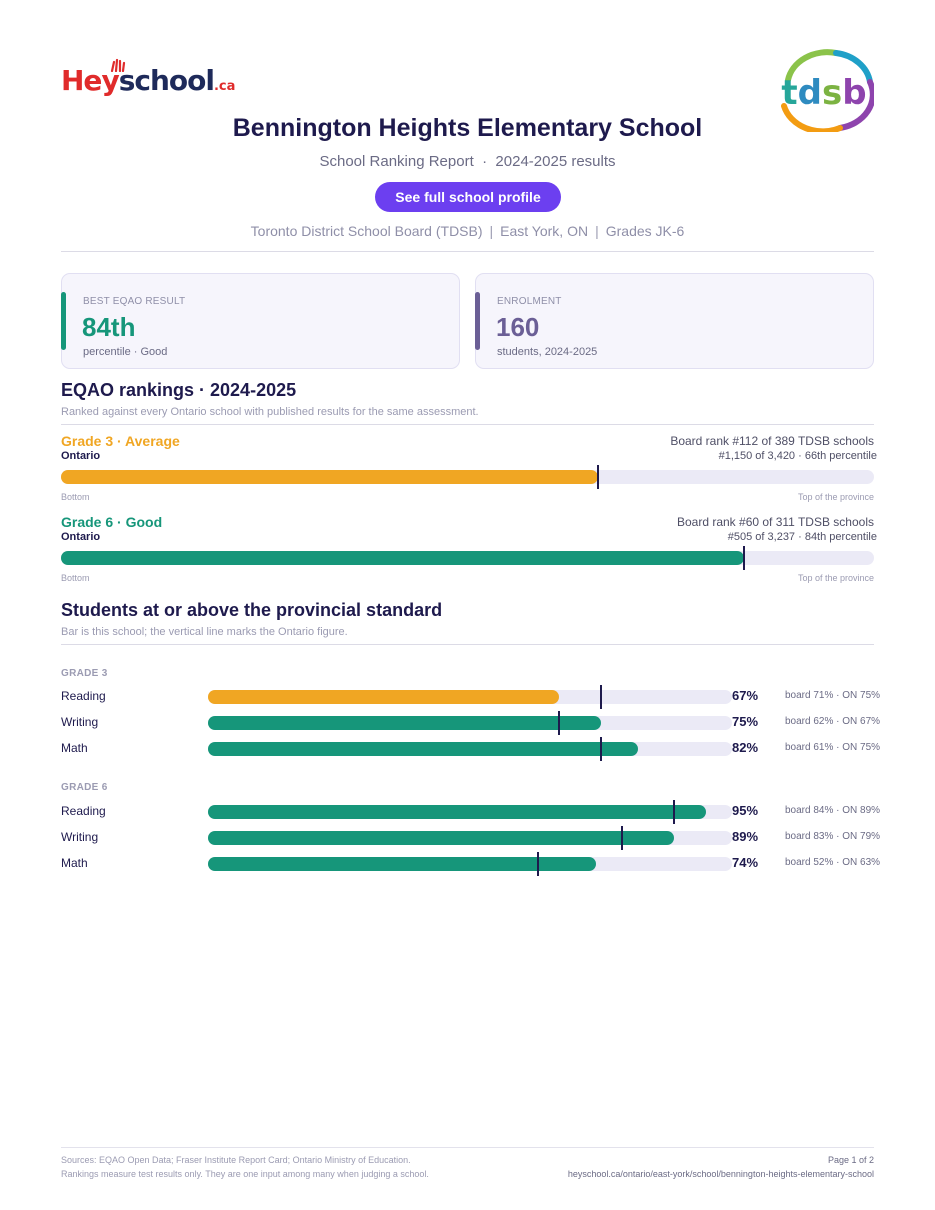  I want to click on school-percent: 89%, so click(745, 836).